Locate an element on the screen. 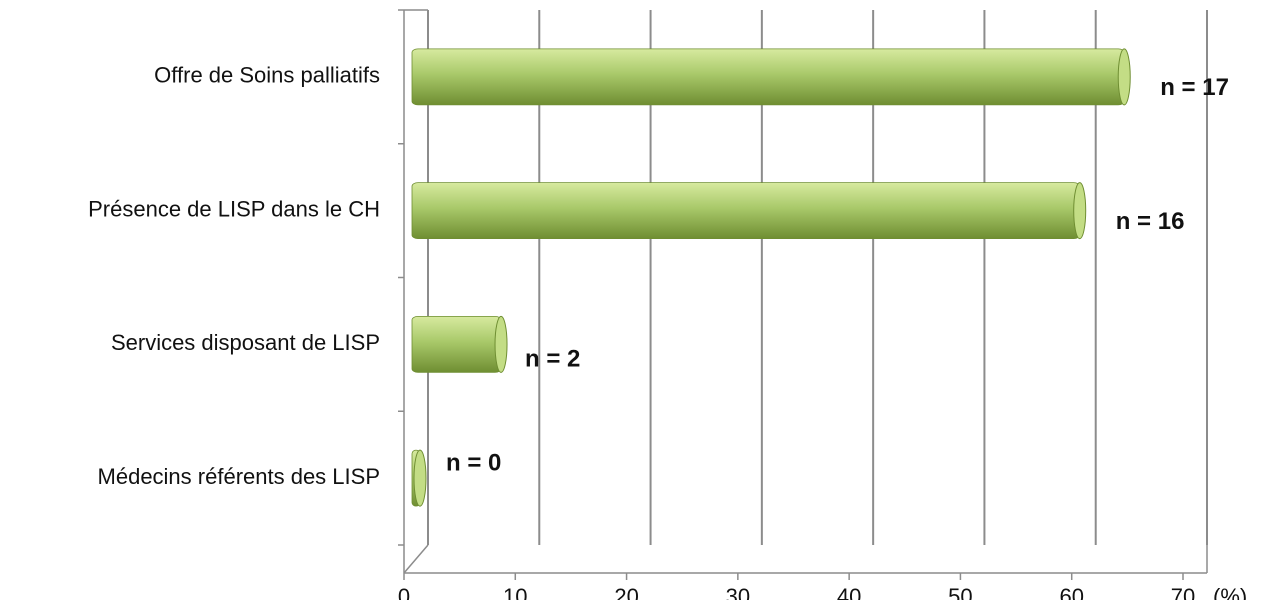  x-tick-label: 30 is located at coordinates (738, 592).